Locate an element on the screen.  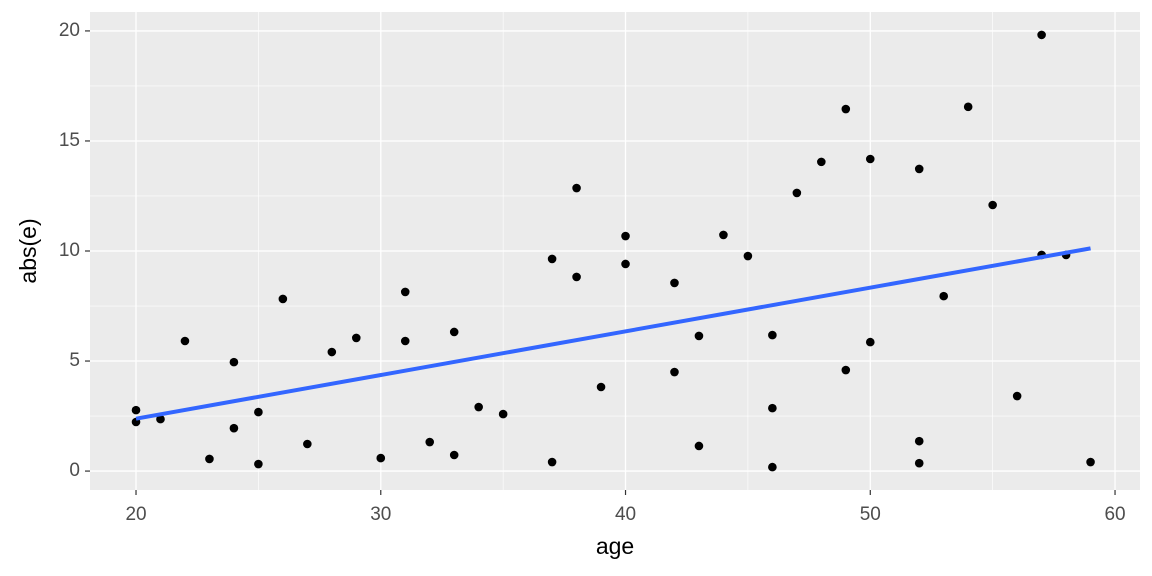
y-tick-label: 5 is located at coordinates (74, 360).